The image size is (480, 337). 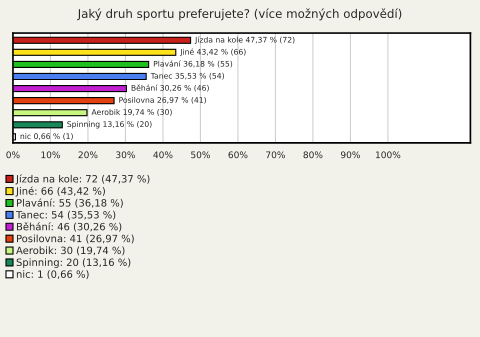 I want to click on legend-label: Posilovna: 41 (26,97 %), so click(x=75, y=239).